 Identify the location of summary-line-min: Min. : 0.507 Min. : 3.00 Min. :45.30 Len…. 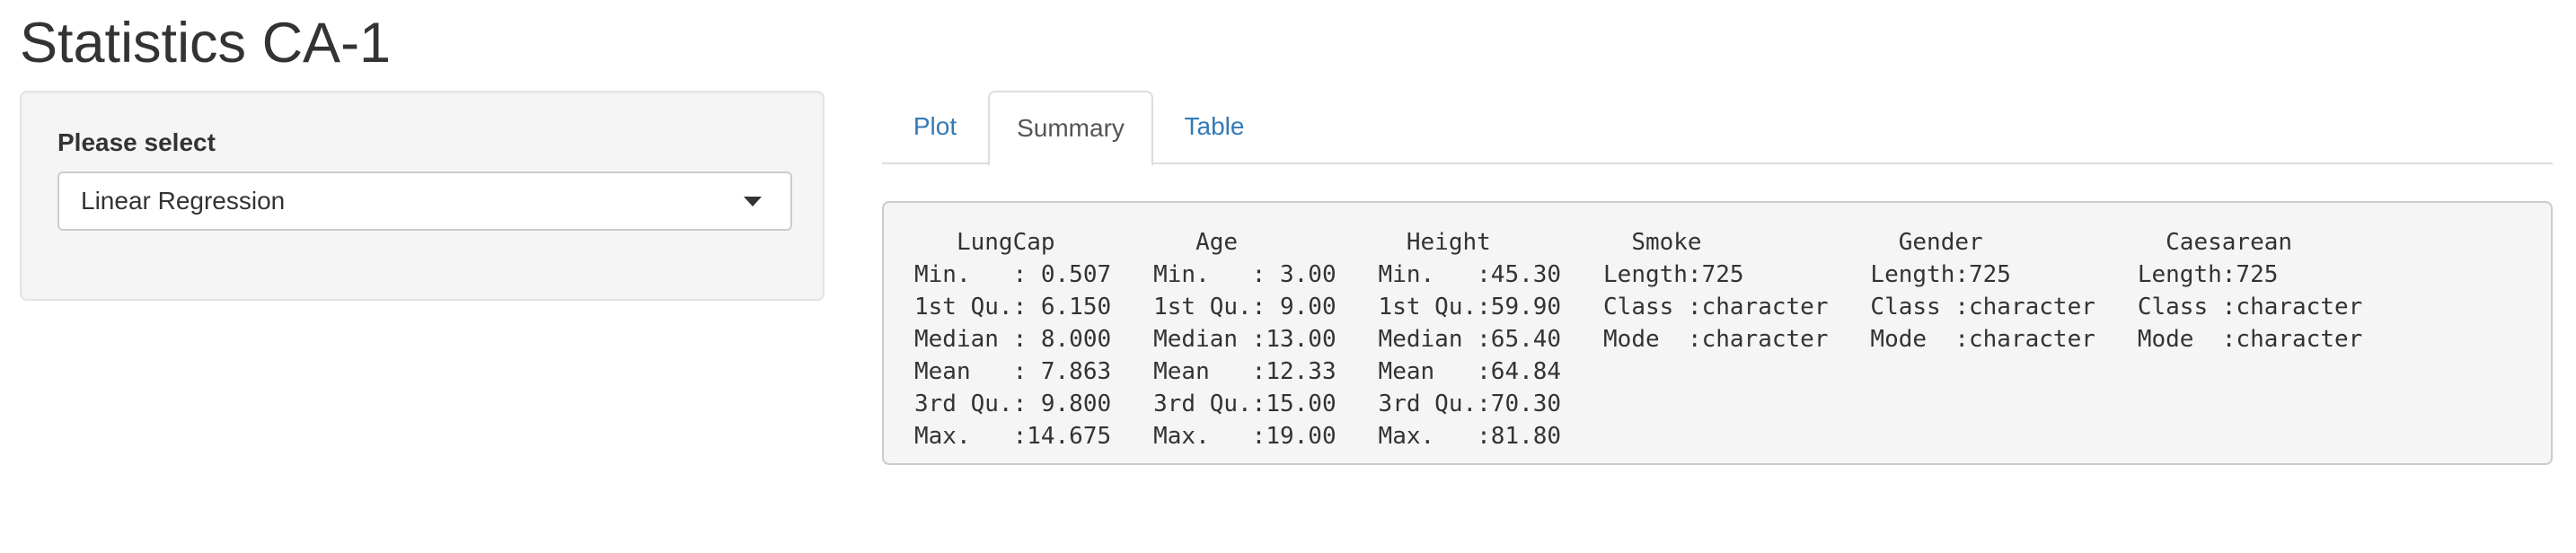
(1652, 274).